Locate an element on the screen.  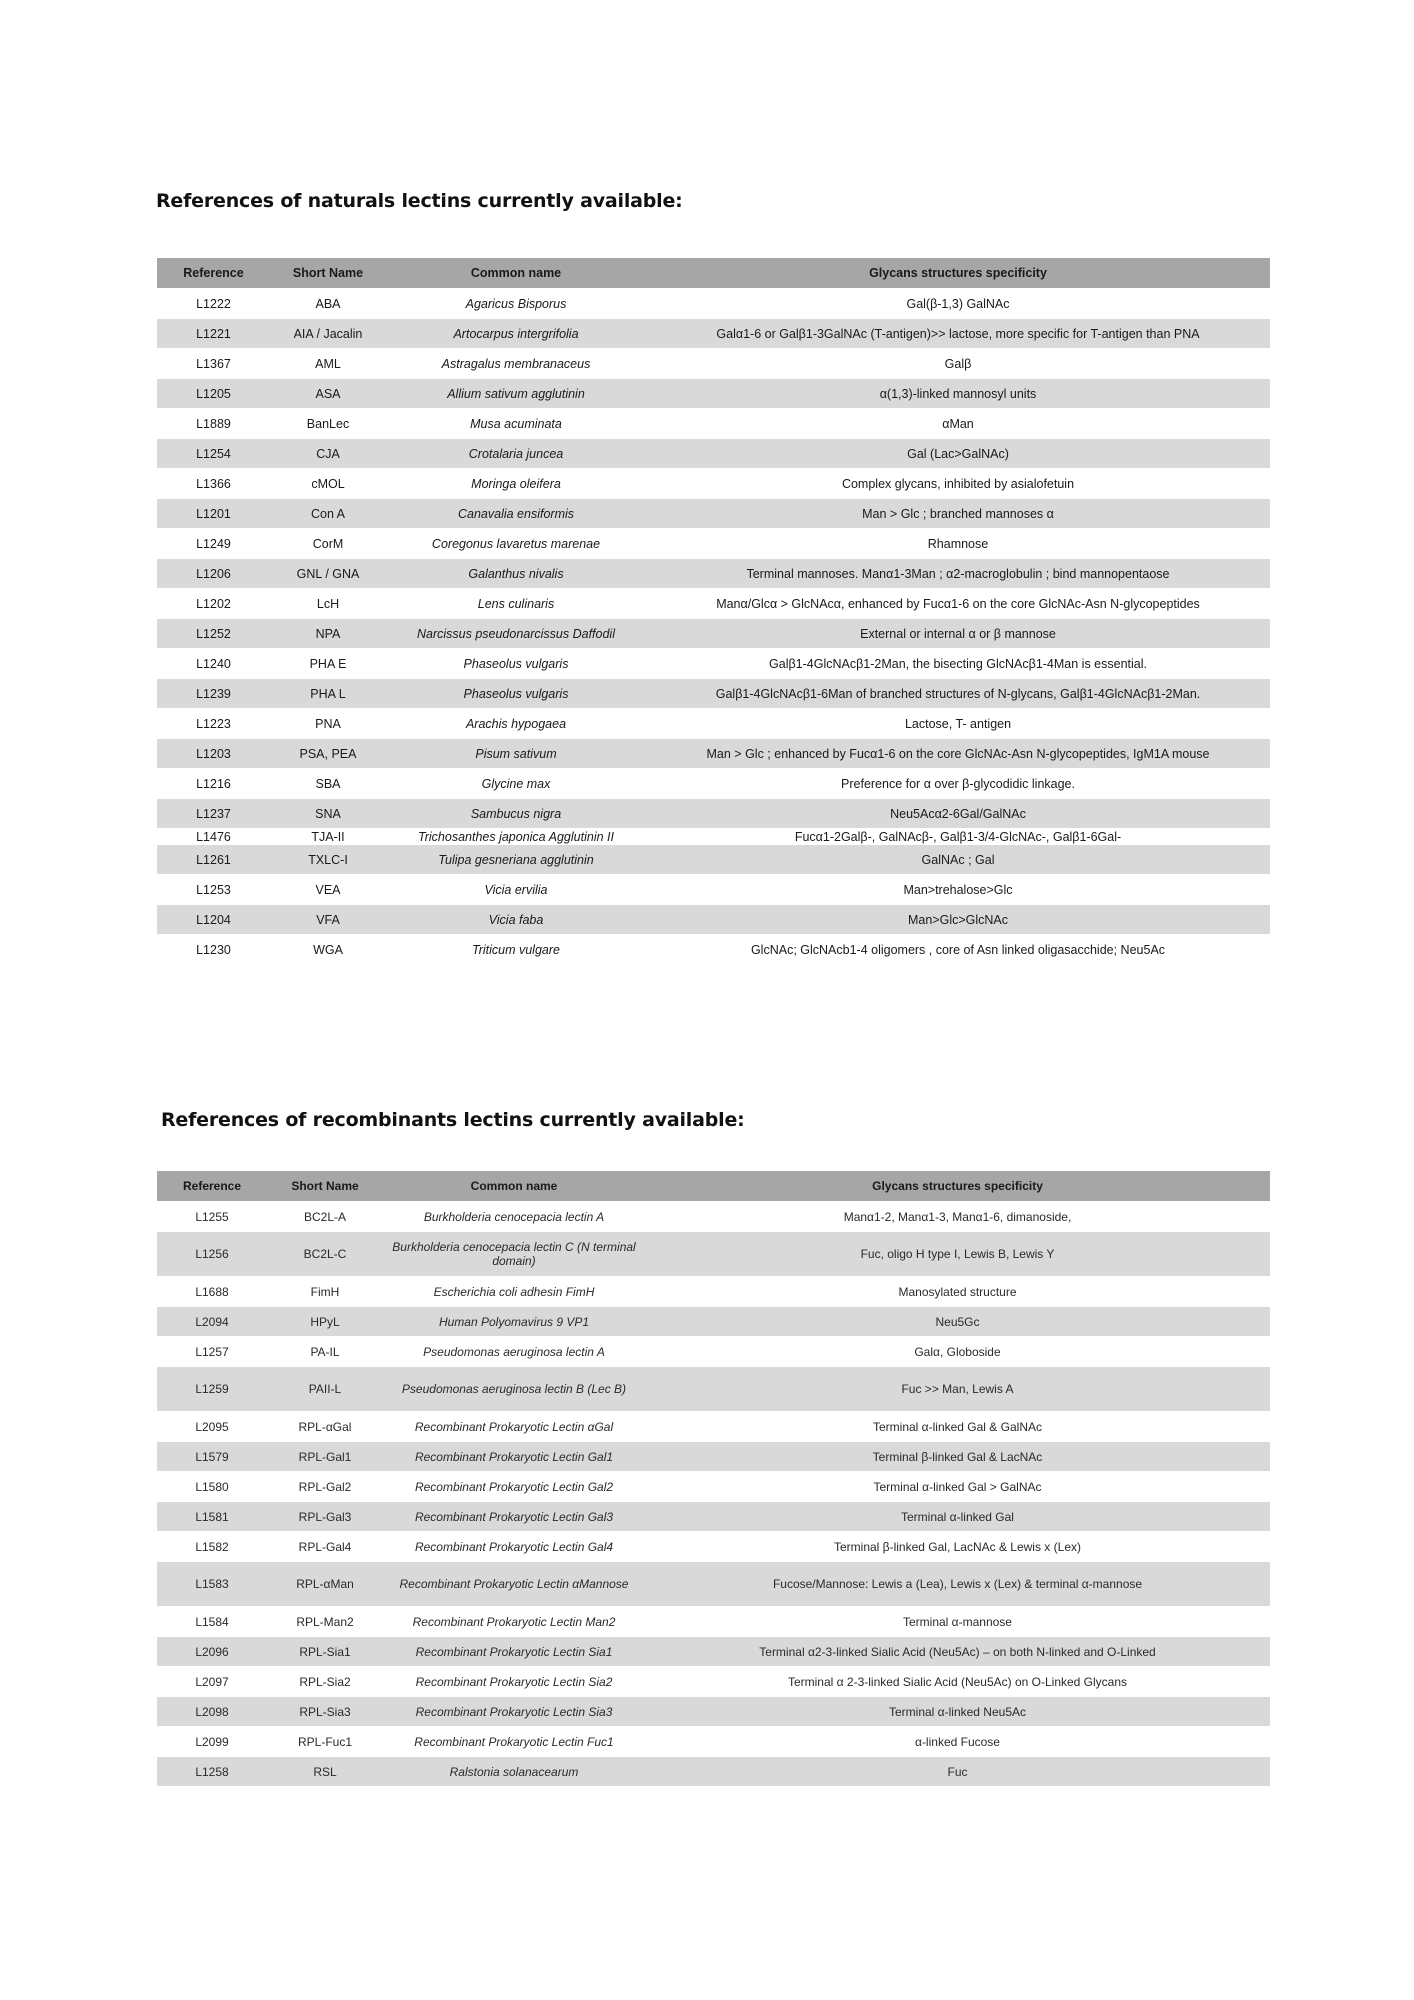
cell-common-name: Musa acuminata is located at coordinates (516, 423).